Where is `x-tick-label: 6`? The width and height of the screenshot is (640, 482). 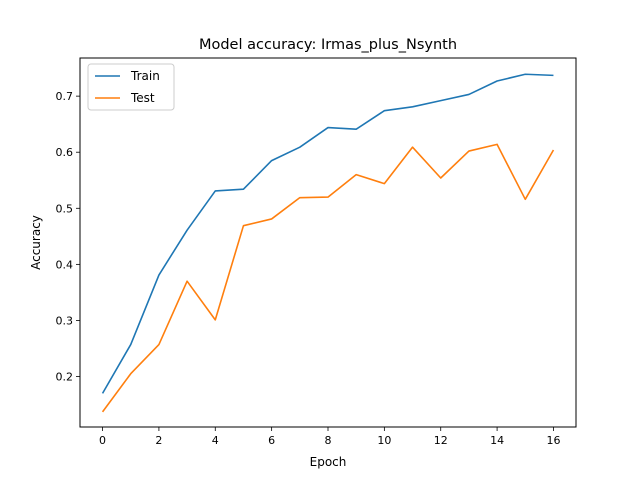
x-tick-label: 6 is located at coordinates (271, 440).